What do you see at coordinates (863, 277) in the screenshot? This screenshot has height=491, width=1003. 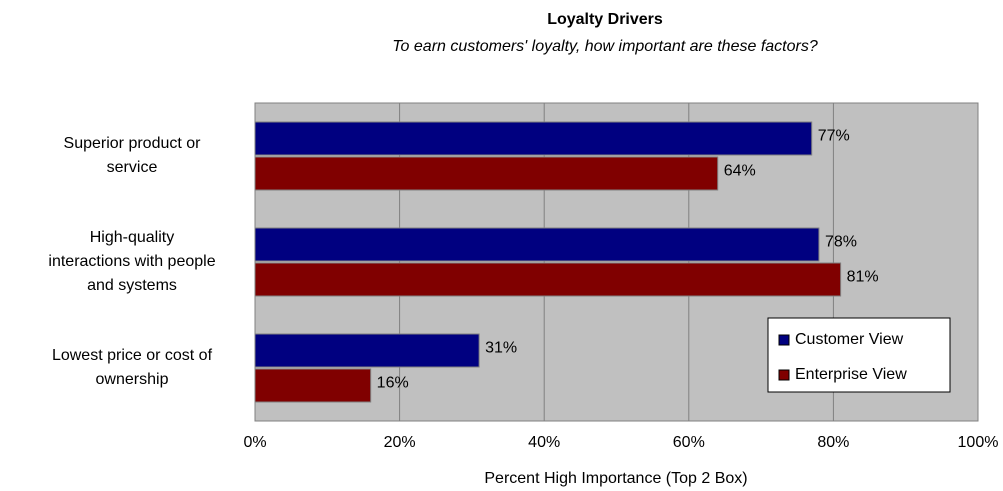 I see `value-label: 81%` at bounding box center [863, 277].